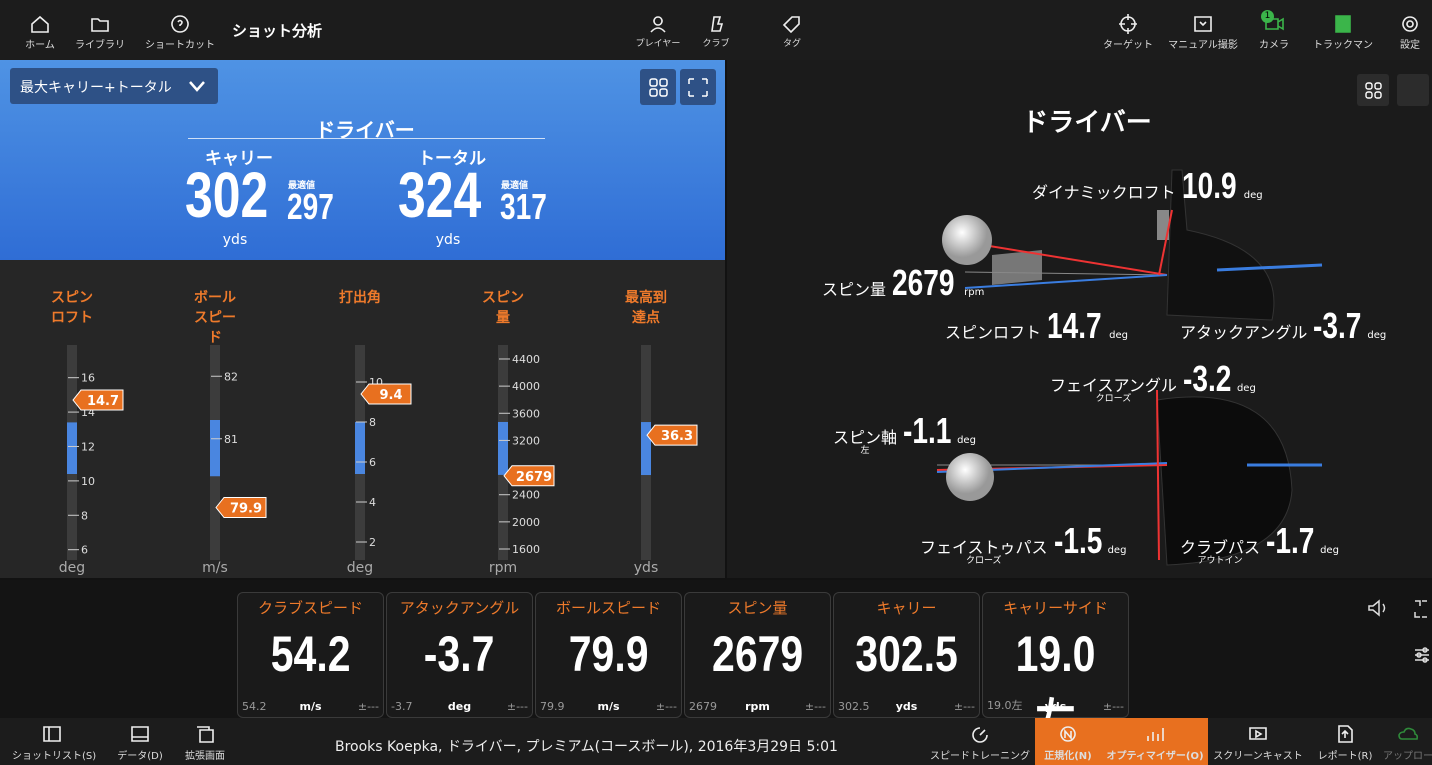 Image resolution: width=1432 pixels, height=765 pixels. Describe the element at coordinates (452, 159) in the screenshot. I see `metric-name: トータル` at that location.